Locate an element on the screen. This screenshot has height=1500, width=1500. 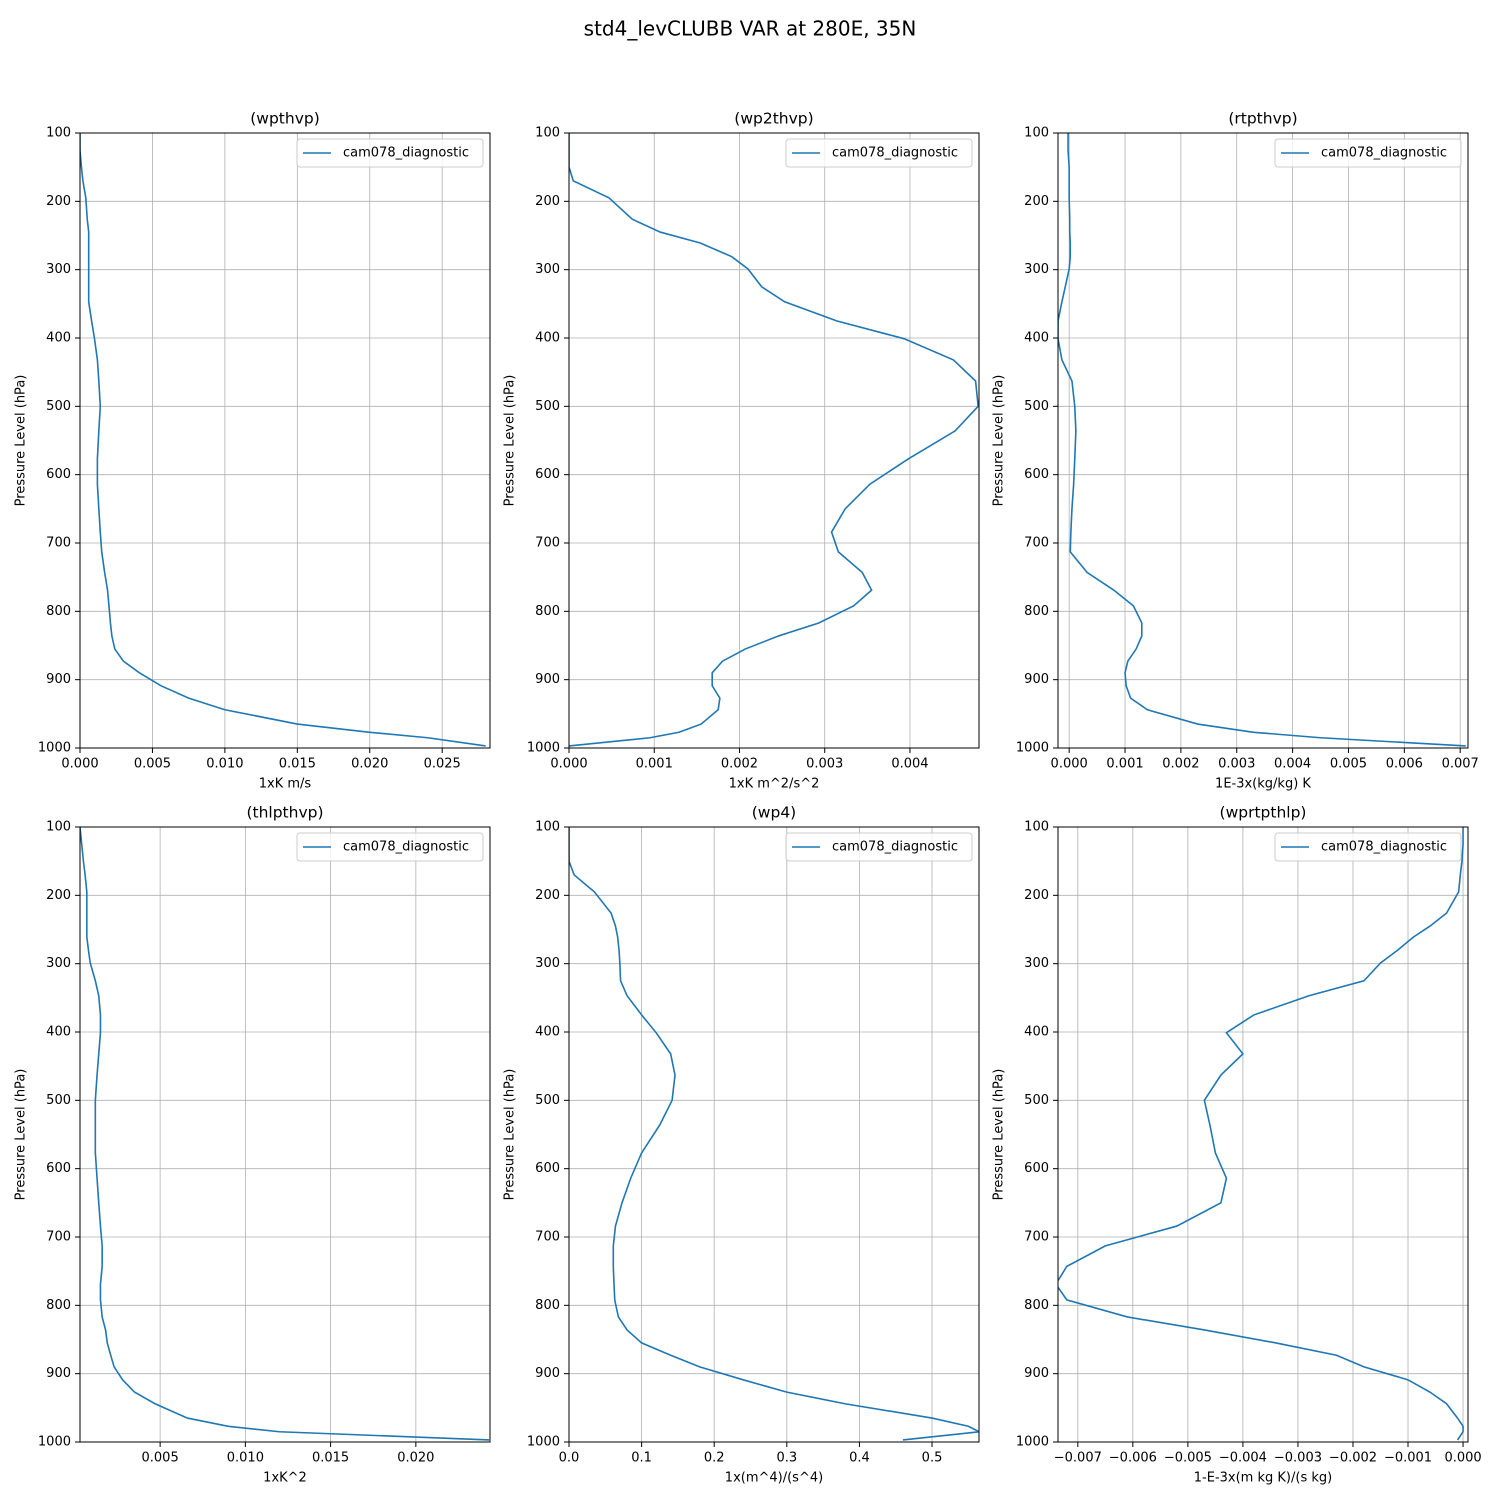
x-tick-label: 0.001 is located at coordinates (654, 764).